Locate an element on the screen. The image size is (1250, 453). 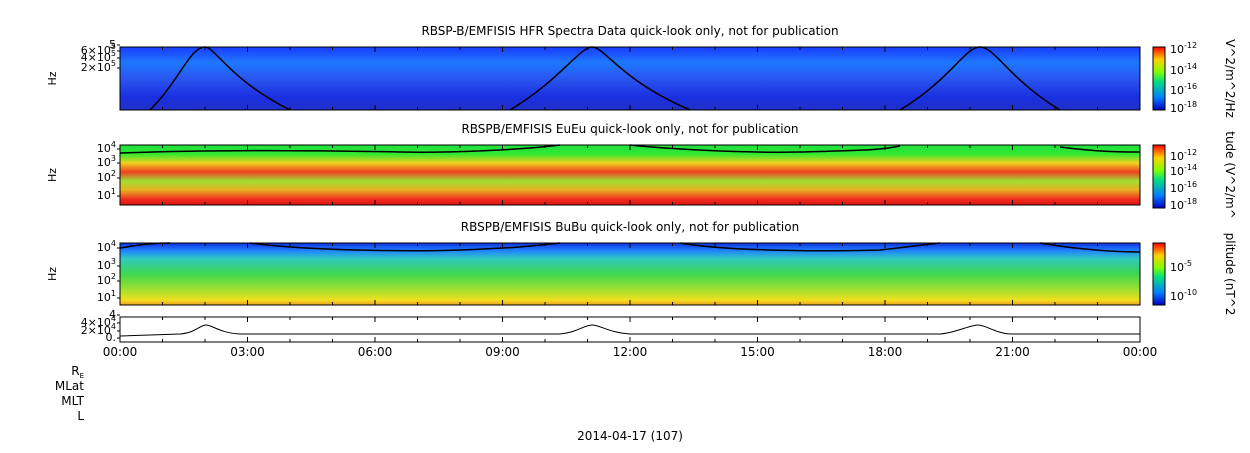
label-base: R is located at coordinates (75, 371).